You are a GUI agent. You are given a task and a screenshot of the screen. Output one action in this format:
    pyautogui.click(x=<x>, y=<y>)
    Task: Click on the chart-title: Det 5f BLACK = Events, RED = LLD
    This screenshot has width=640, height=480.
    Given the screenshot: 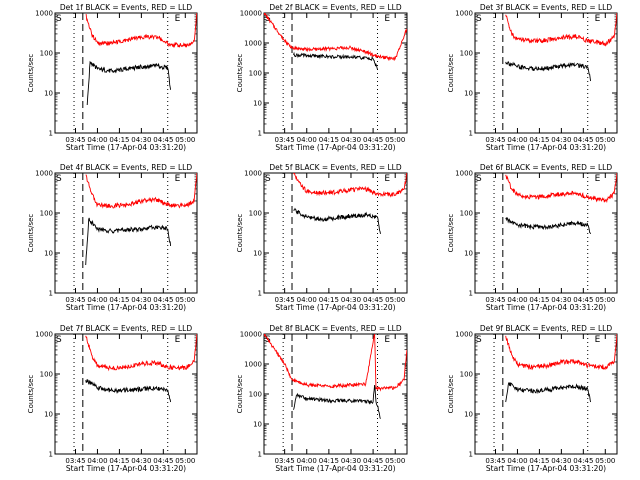 What is the action you would take?
    pyautogui.click(x=335, y=167)
    